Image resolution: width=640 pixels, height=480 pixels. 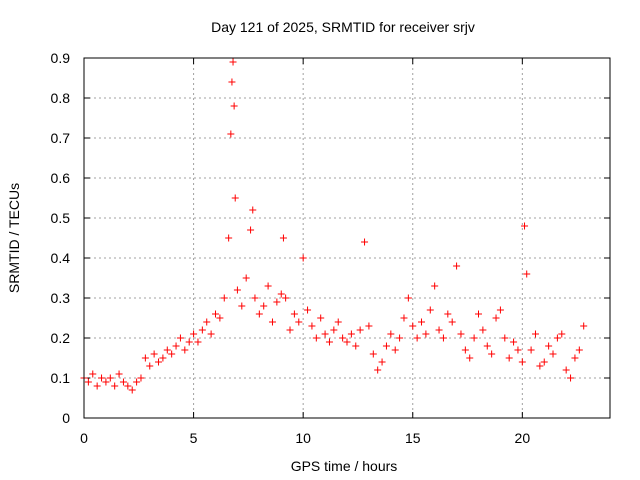 What do you see at coordinates (84, 438) in the screenshot?
I see `x-tick-label: 0` at bounding box center [84, 438].